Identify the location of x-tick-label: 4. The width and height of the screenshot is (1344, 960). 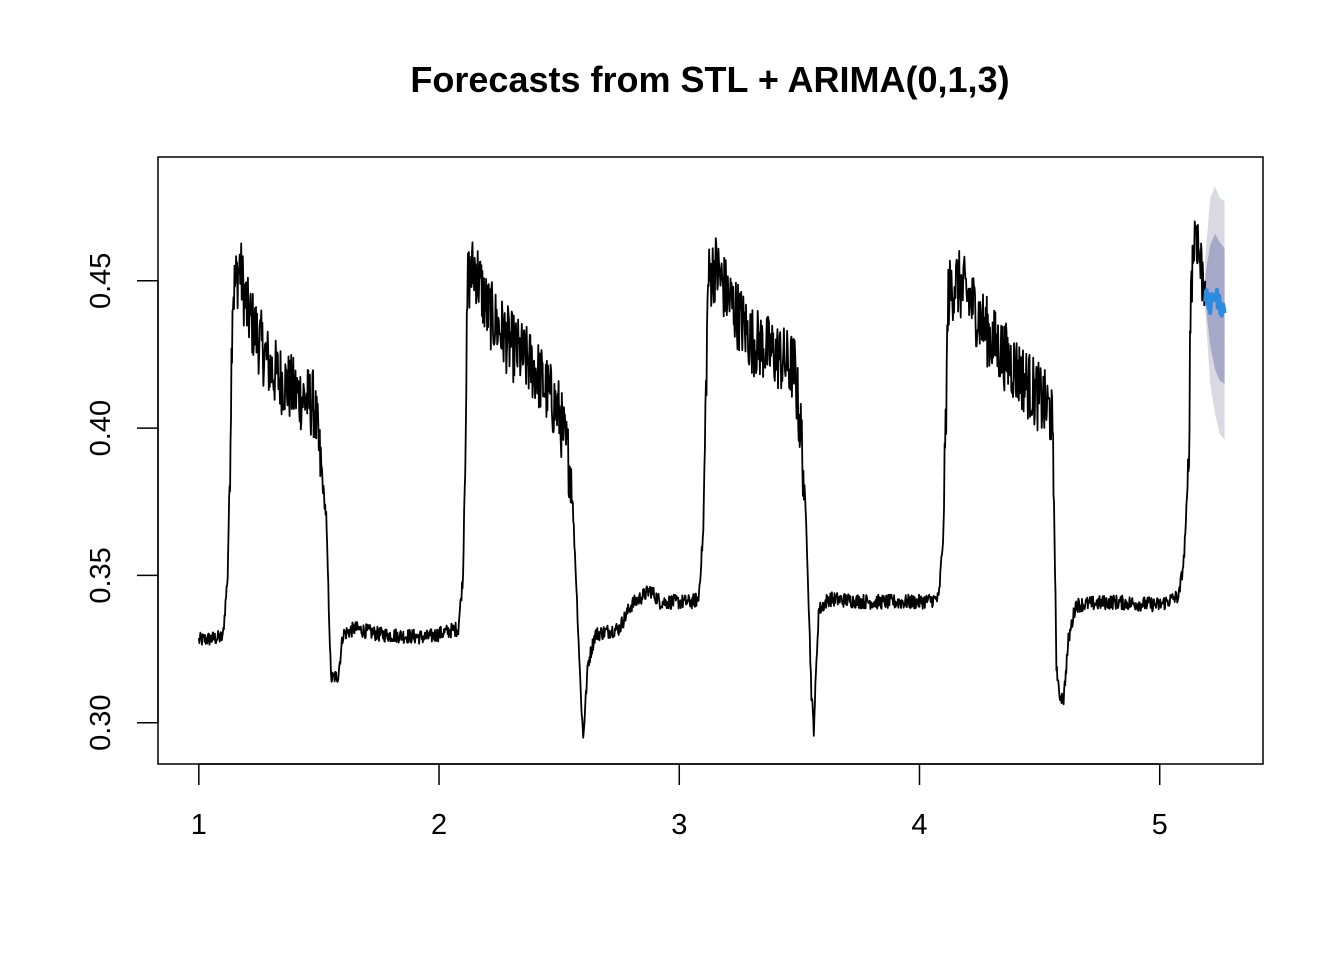
(919, 825).